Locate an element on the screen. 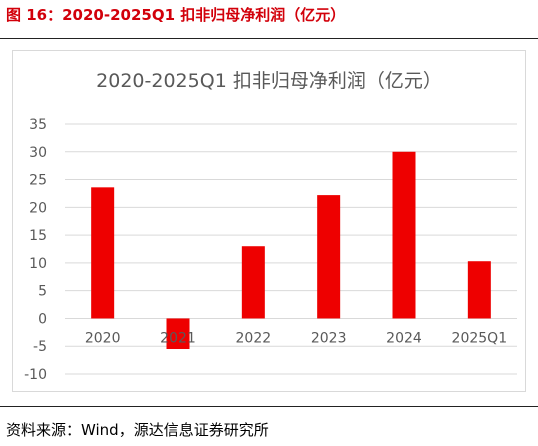  x-tick-label: 2024 is located at coordinates (404, 338).